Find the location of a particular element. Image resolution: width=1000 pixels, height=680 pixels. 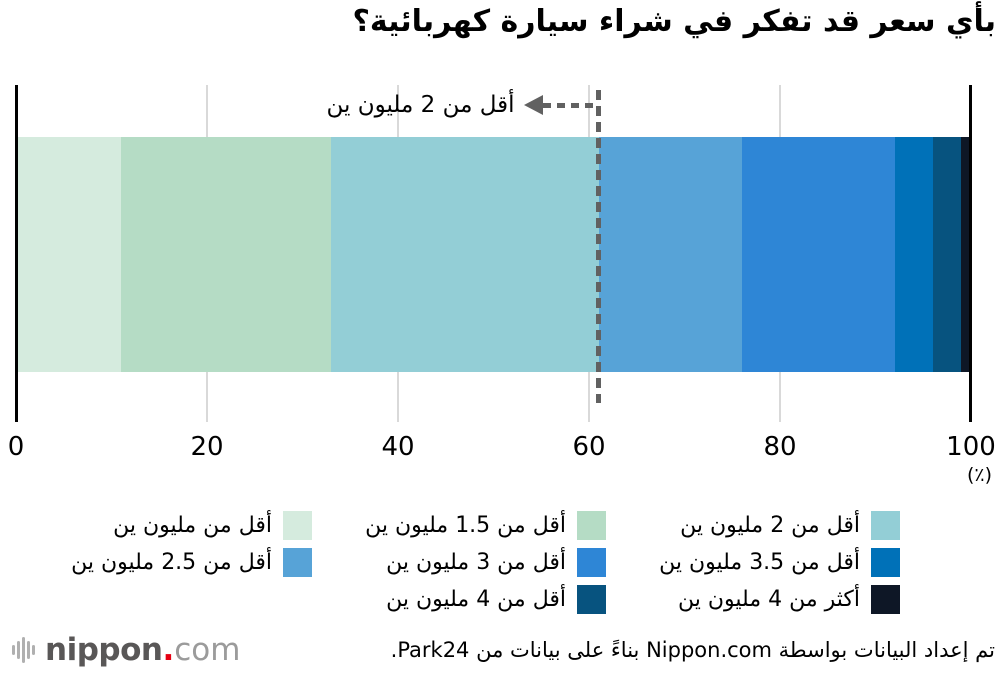

legend-item: أقل من 3 مليون ين is located at coordinates (459, 562).